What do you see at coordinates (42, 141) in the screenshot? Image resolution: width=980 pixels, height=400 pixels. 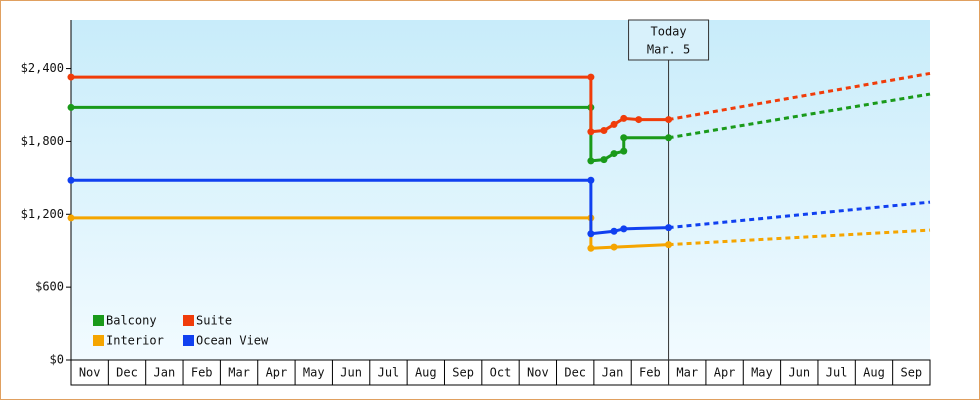 I see `y-tick-label: $1,800` at bounding box center [42, 141].